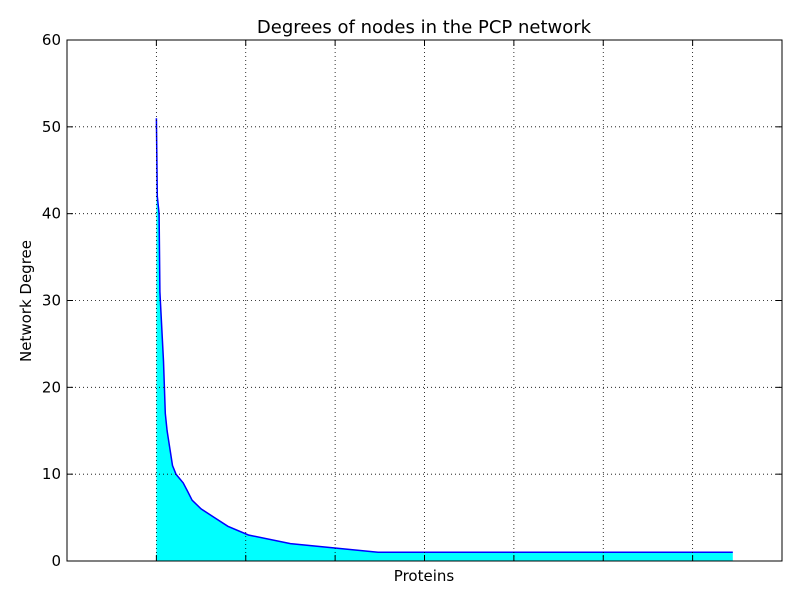  Describe the element at coordinates (51, 127) in the screenshot. I see `y-tick-label: 50` at that location.